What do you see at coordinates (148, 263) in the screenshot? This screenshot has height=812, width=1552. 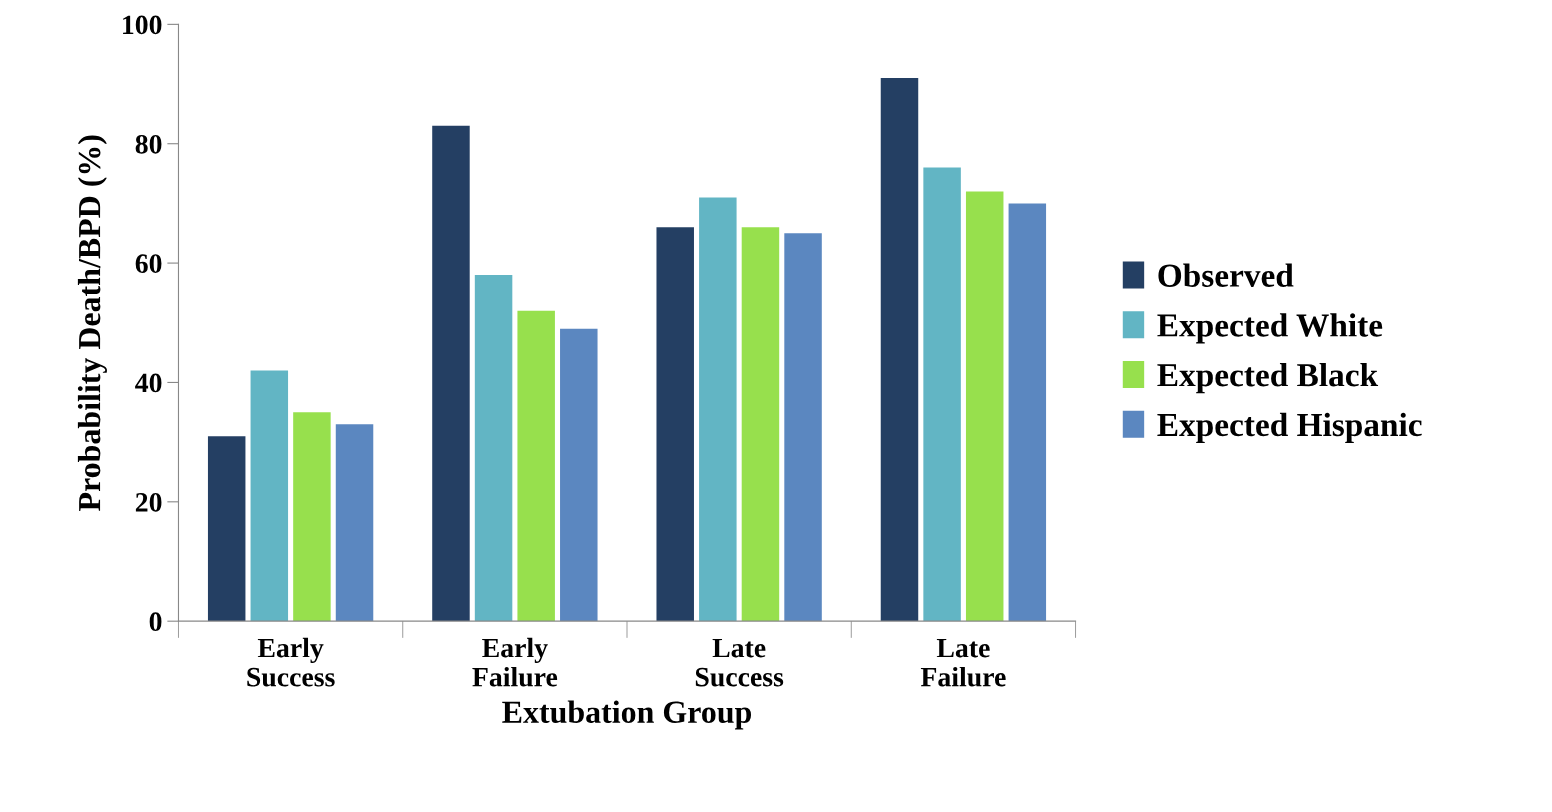 I see `y-tick-label: 60` at bounding box center [148, 263].